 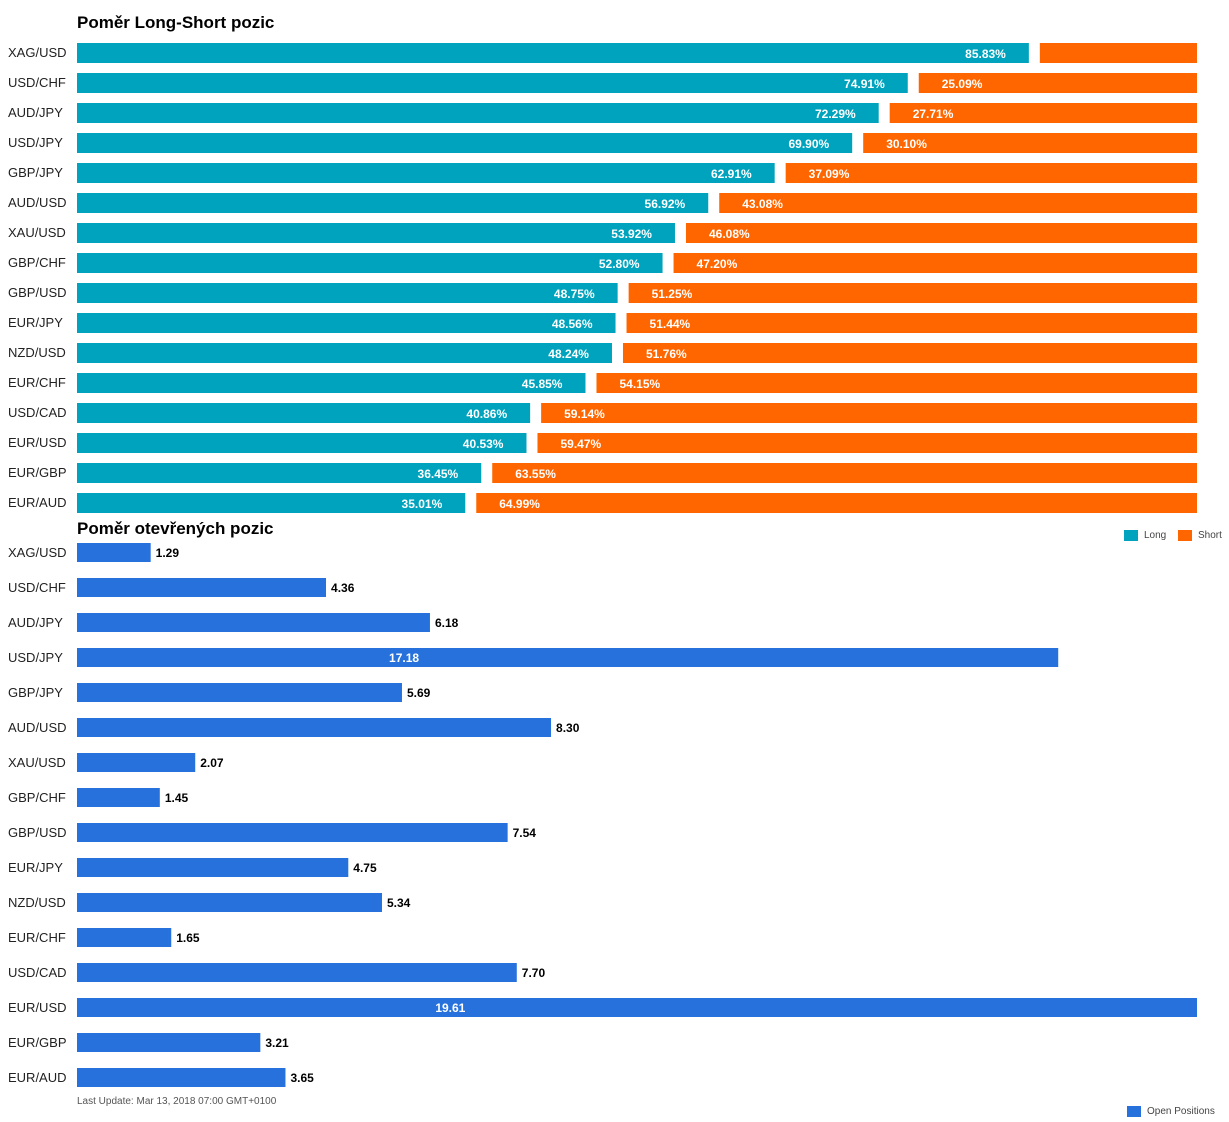 I want to click on category-label: AUD/USD, so click(x=37, y=727).